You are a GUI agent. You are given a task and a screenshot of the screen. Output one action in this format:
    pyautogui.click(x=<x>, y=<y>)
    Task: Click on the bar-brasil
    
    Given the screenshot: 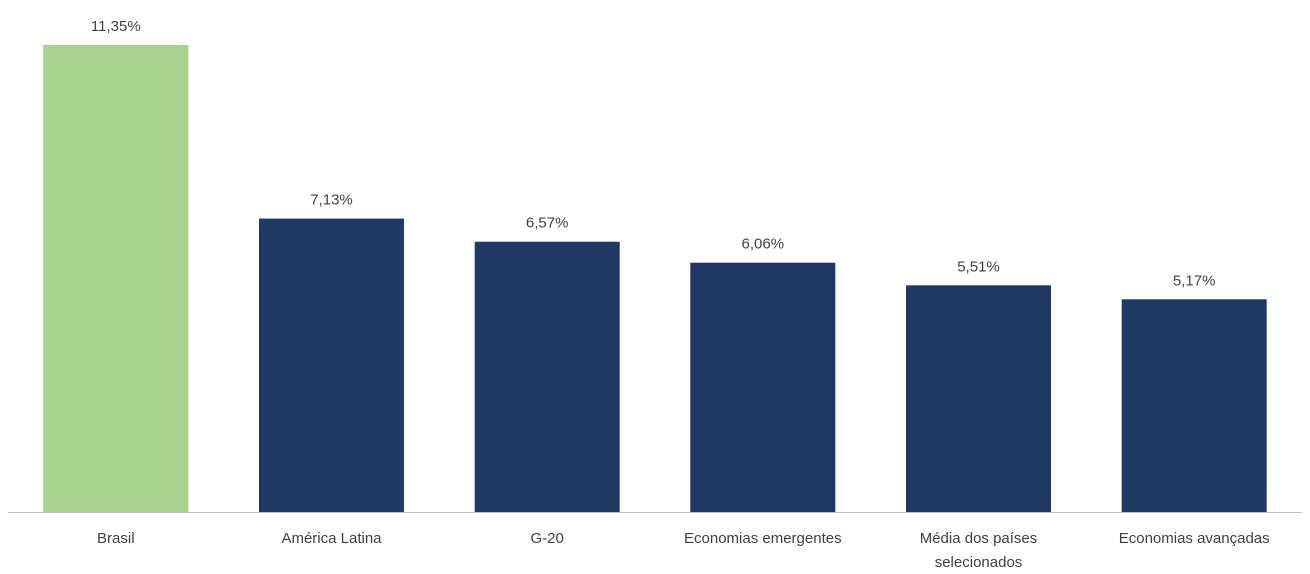 What is the action you would take?
    pyautogui.click(x=116, y=278)
    